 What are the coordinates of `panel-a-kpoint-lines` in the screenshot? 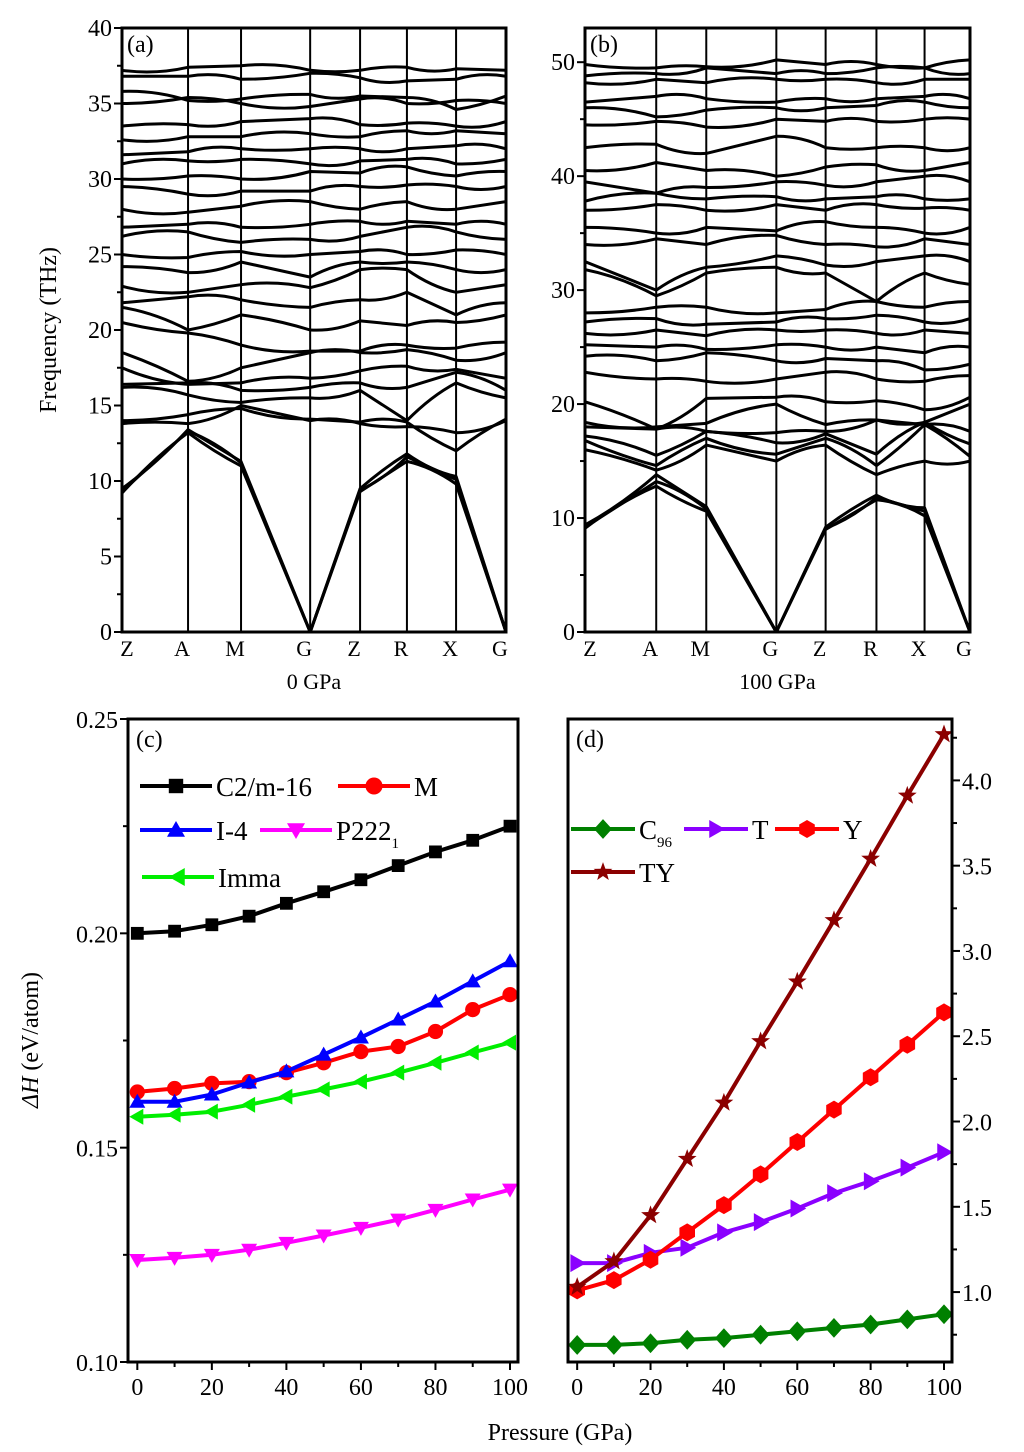 It's located at (322, 330).